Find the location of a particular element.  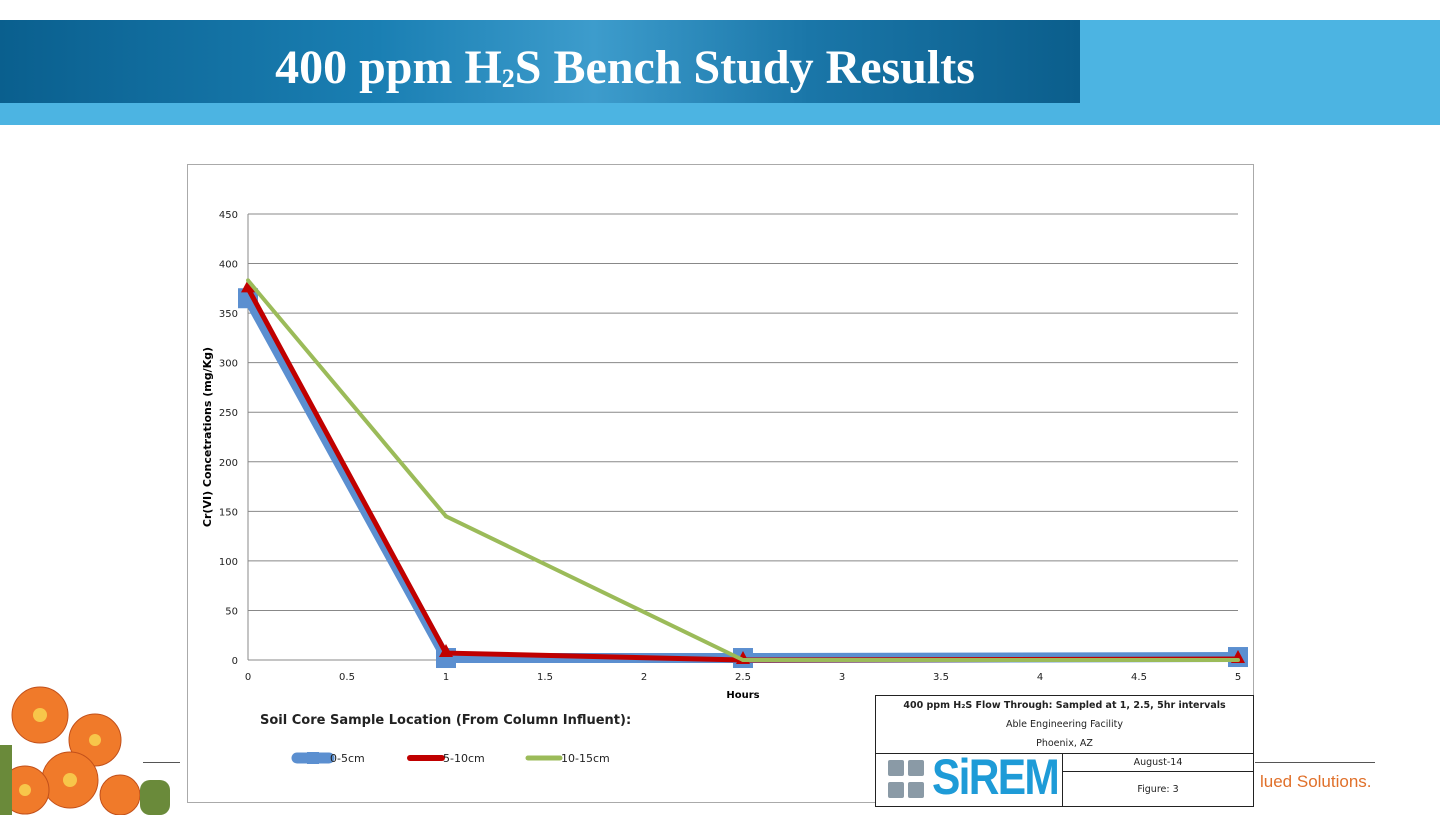

header-banner is located at coordinates (540, 61).